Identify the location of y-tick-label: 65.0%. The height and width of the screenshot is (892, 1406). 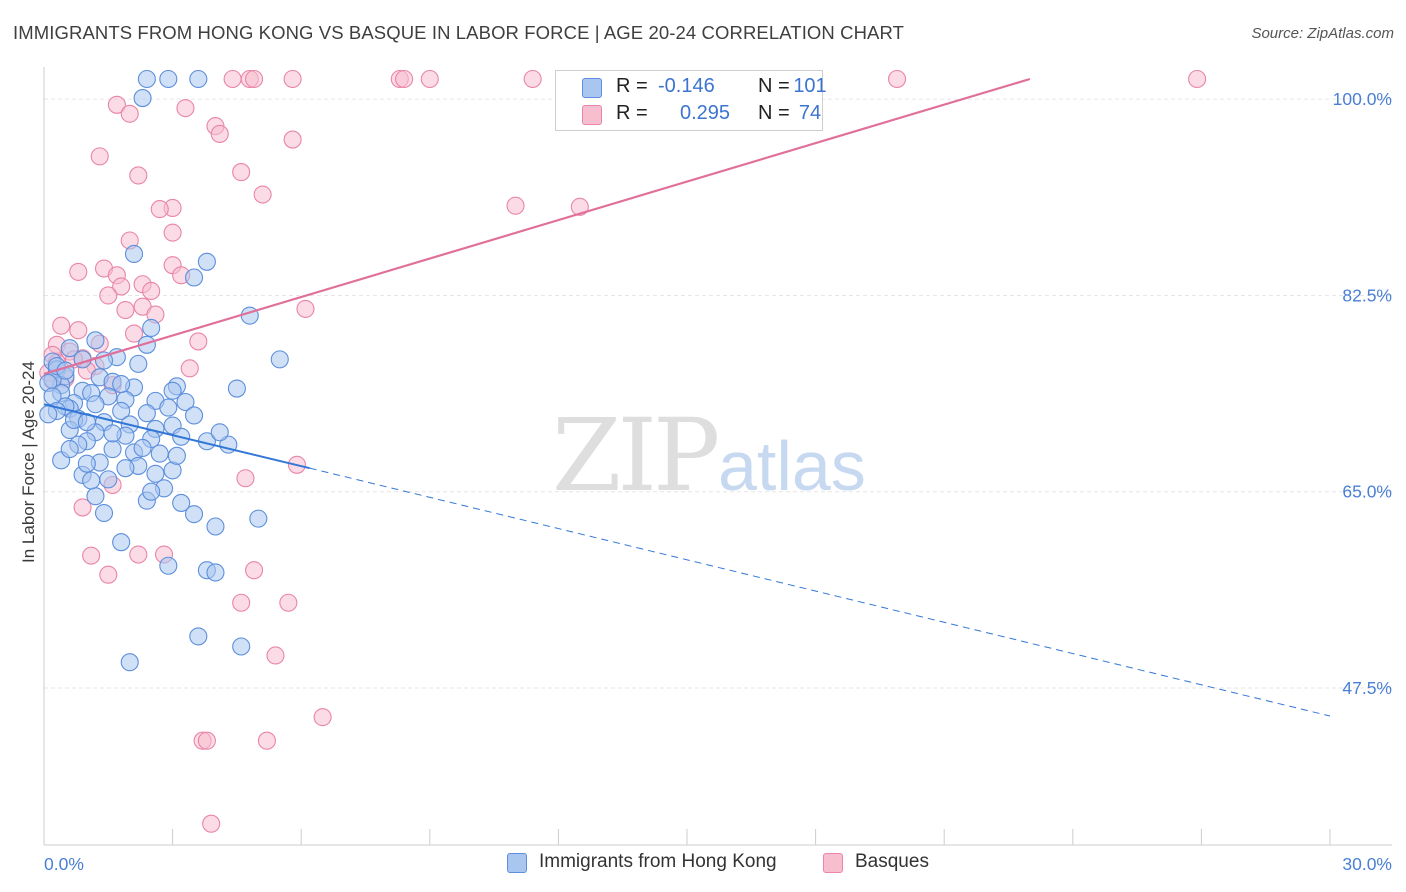
(1367, 492).